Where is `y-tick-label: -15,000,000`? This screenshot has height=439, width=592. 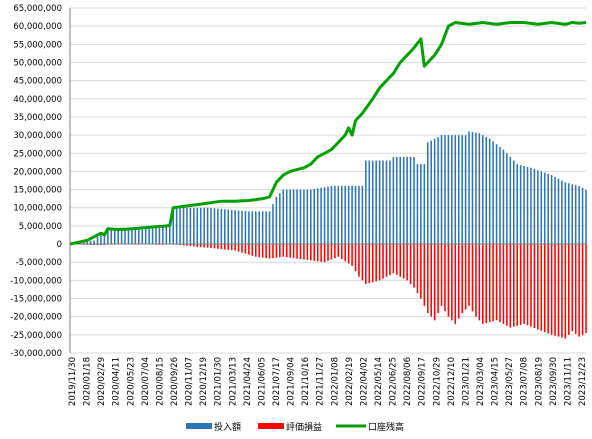 y-tick-label: -15,000,000 is located at coordinates (36, 300).